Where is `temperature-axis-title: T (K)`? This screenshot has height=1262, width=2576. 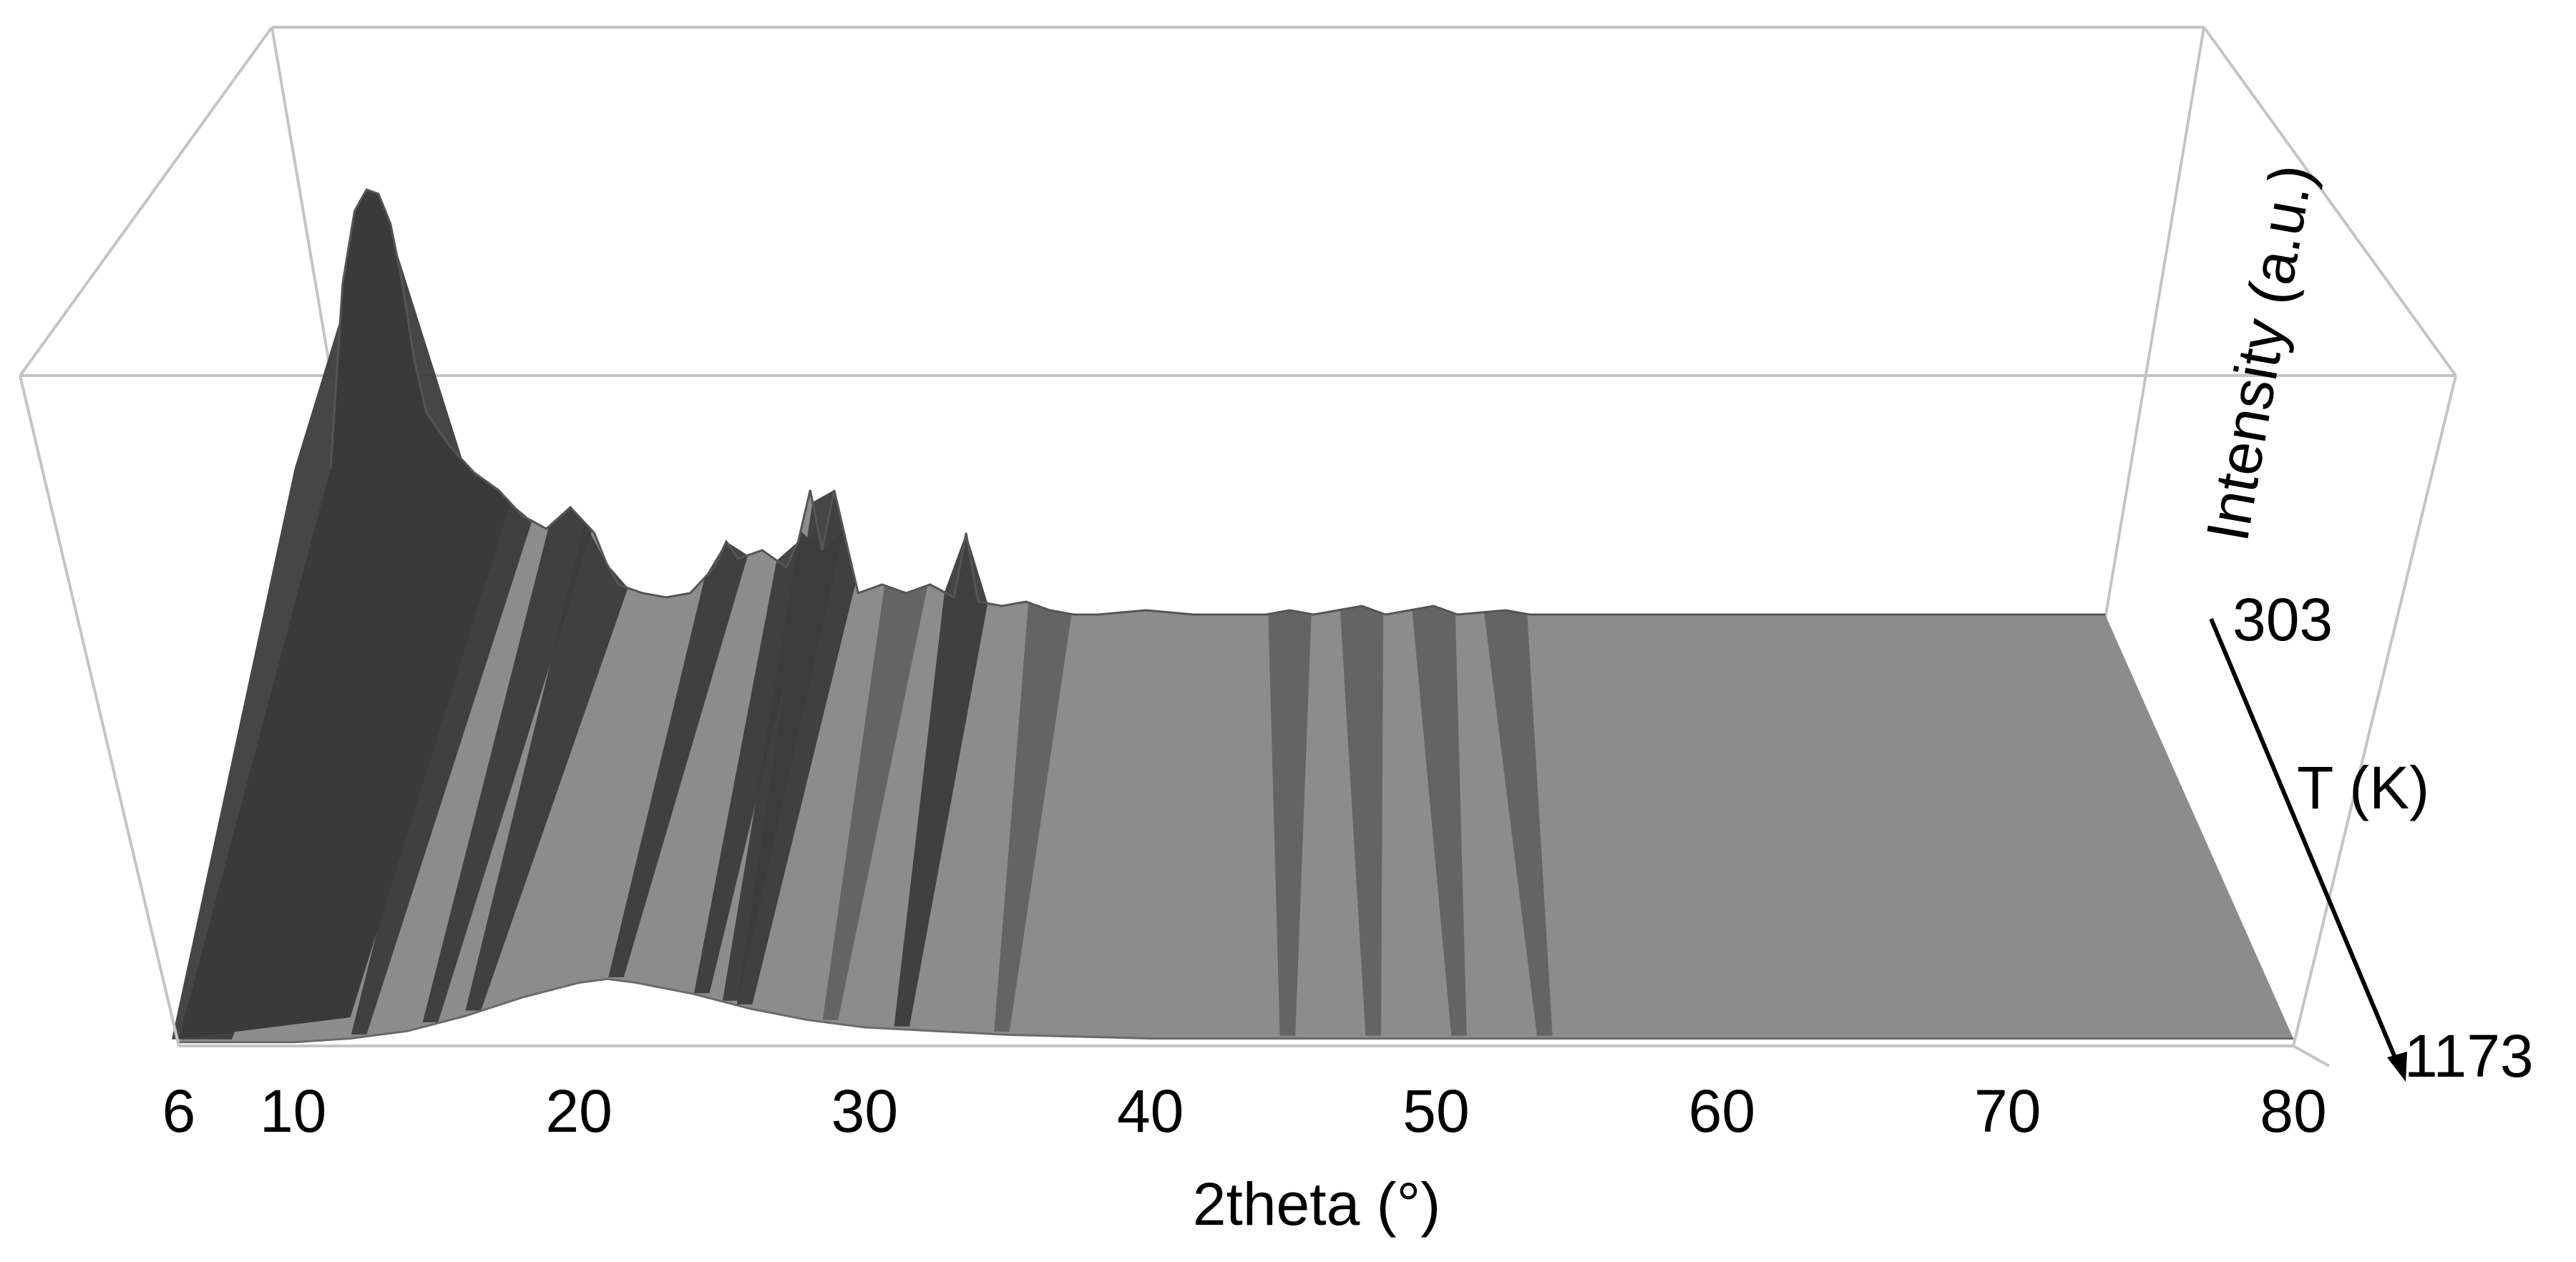
temperature-axis-title: T (K) is located at coordinates (2363, 788).